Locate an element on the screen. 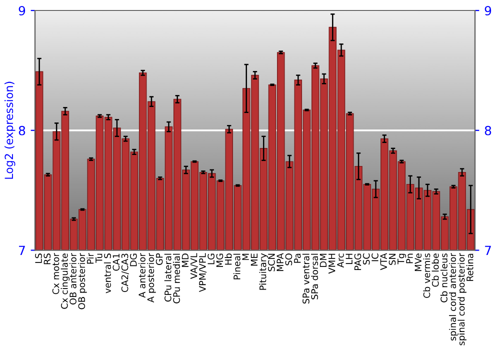 This screenshot has height=350, width=500. y-tick-label: 9 is located at coordinates (22, 11).